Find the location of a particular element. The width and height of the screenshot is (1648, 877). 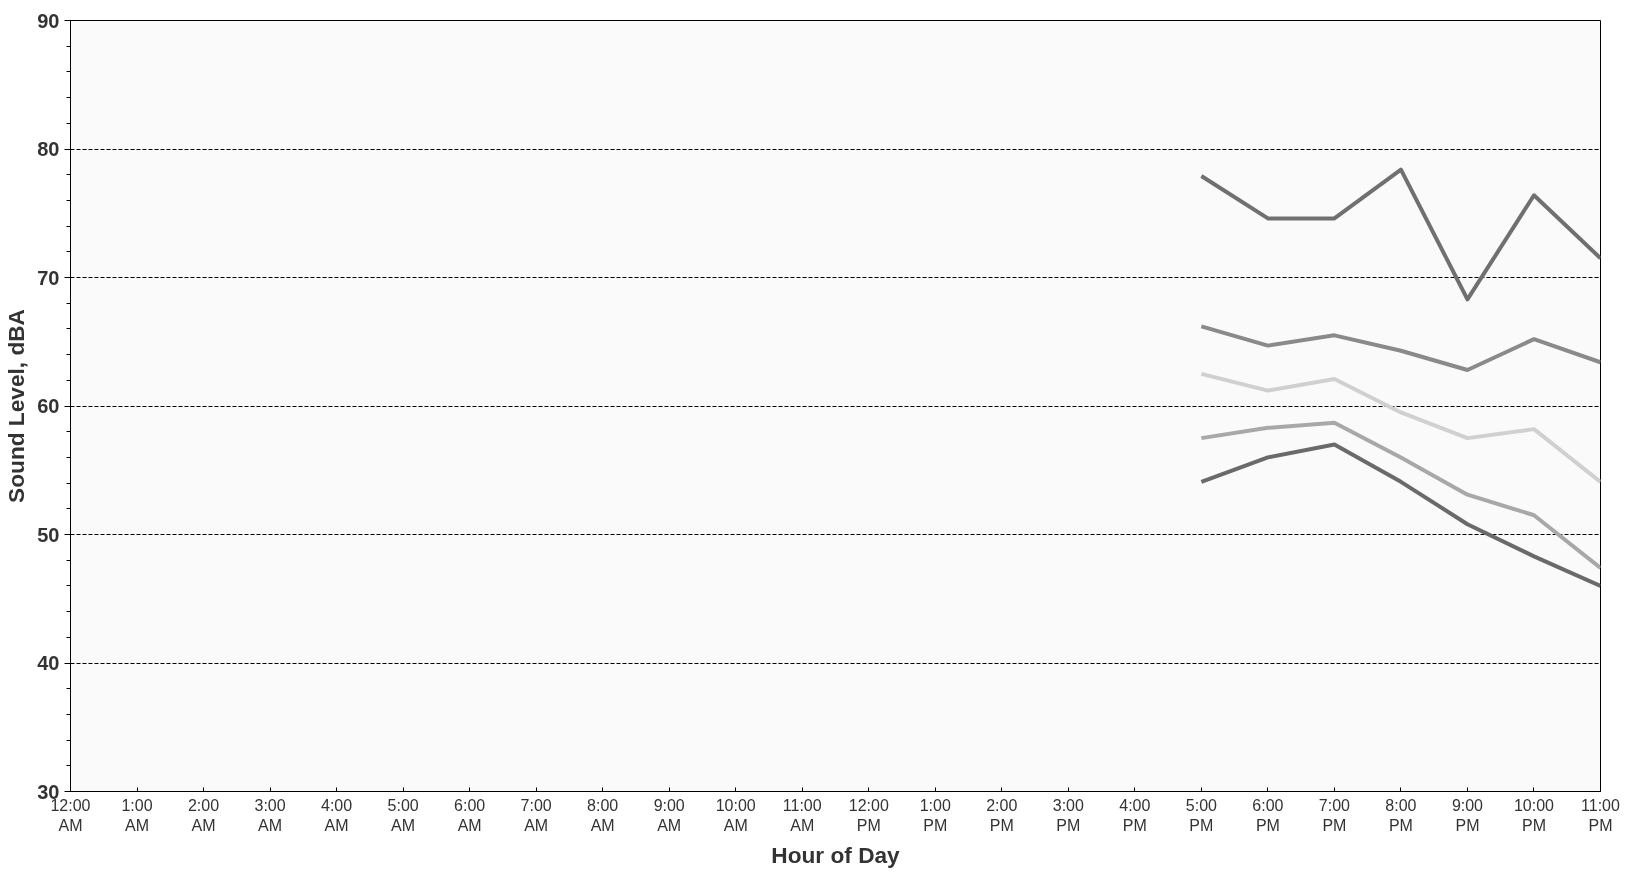

x-tick-label: 8:00 AM is located at coordinates (603, 815).